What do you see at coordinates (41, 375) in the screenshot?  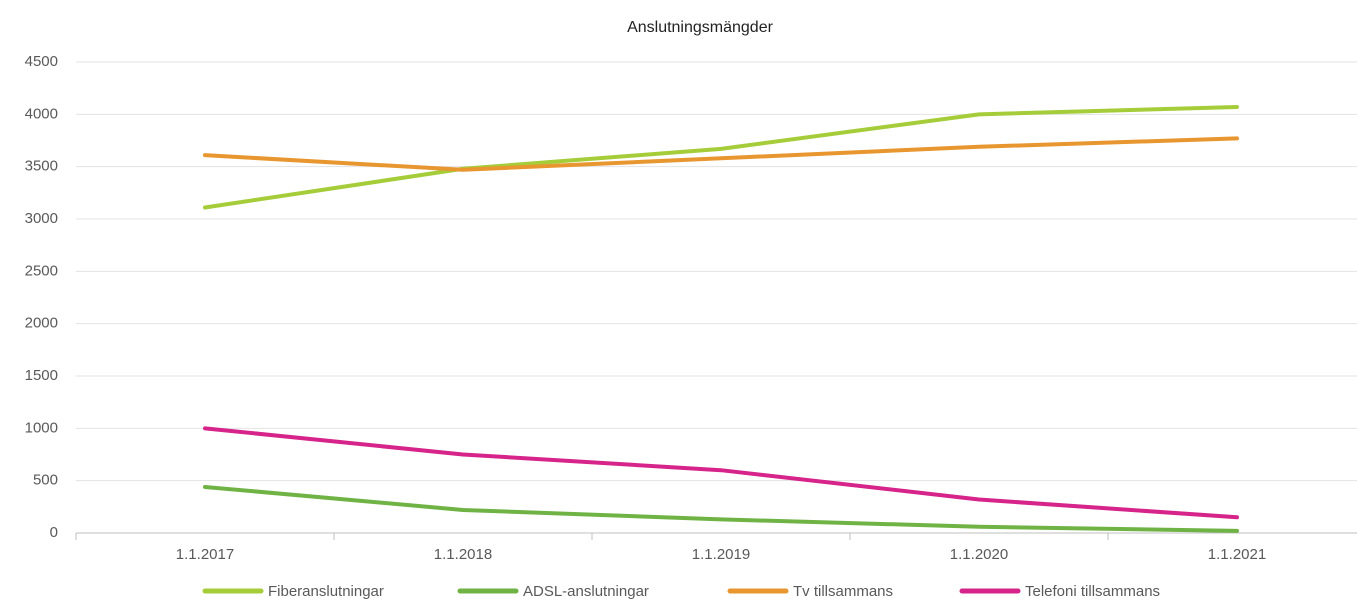 I see `y-tick-label: 1500` at bounding box center [41, 375].